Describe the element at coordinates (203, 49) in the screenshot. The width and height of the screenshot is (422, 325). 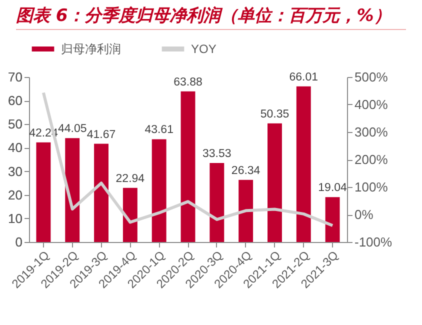
I see `legend-label: YOY` at that location.